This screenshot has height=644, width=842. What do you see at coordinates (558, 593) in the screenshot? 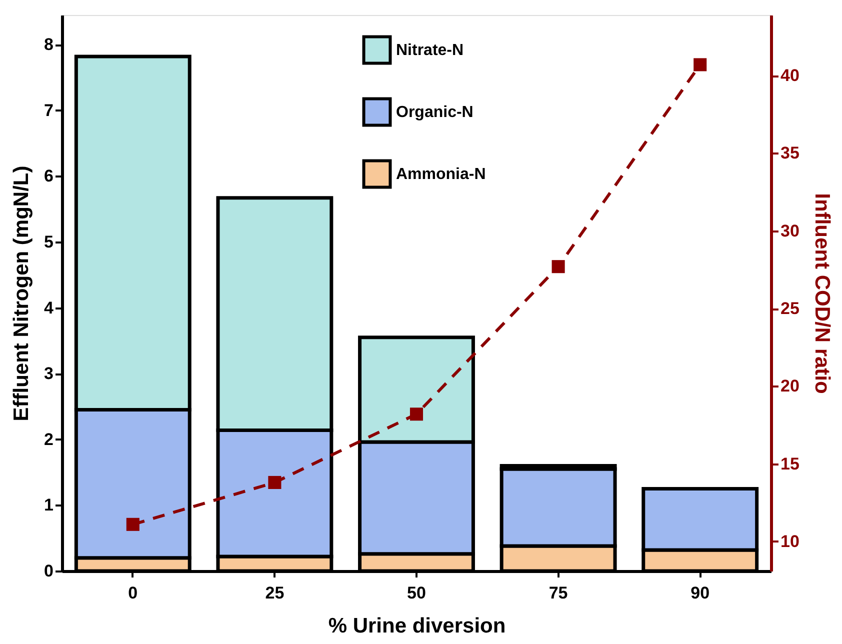
I see `x-tick-label: 75` at bounding box center [558, 593].